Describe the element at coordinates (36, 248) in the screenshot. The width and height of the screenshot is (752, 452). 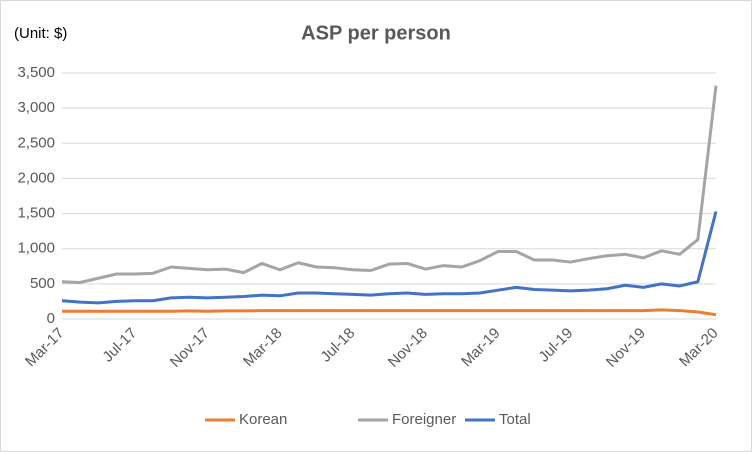
I see `y-tick-label: 1,000` at that location.